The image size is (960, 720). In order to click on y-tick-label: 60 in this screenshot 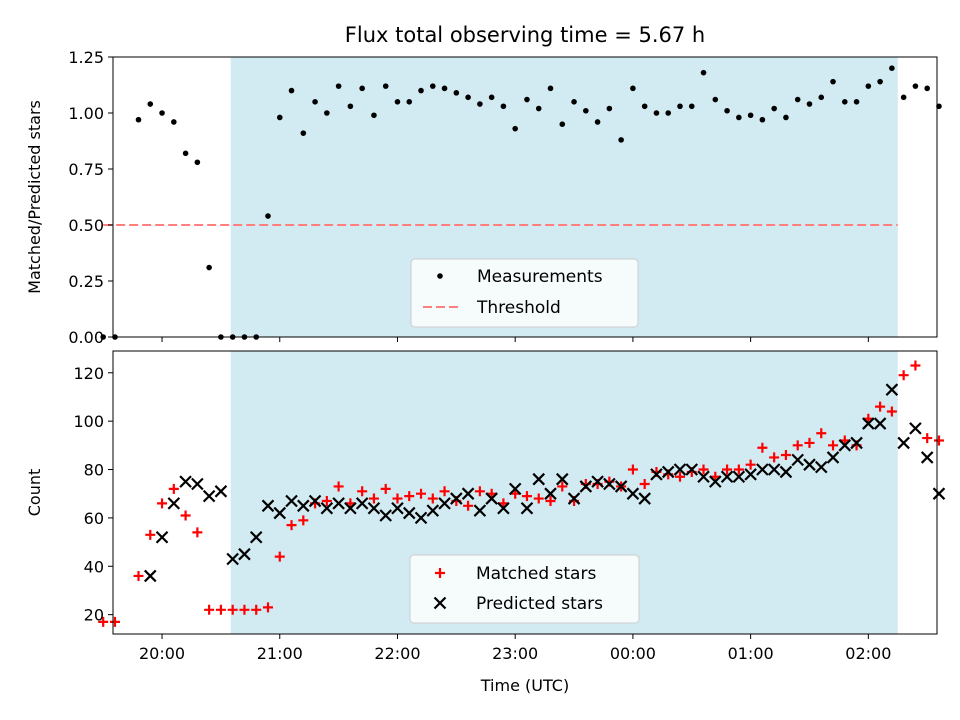, I will do `click(94, 518)`.